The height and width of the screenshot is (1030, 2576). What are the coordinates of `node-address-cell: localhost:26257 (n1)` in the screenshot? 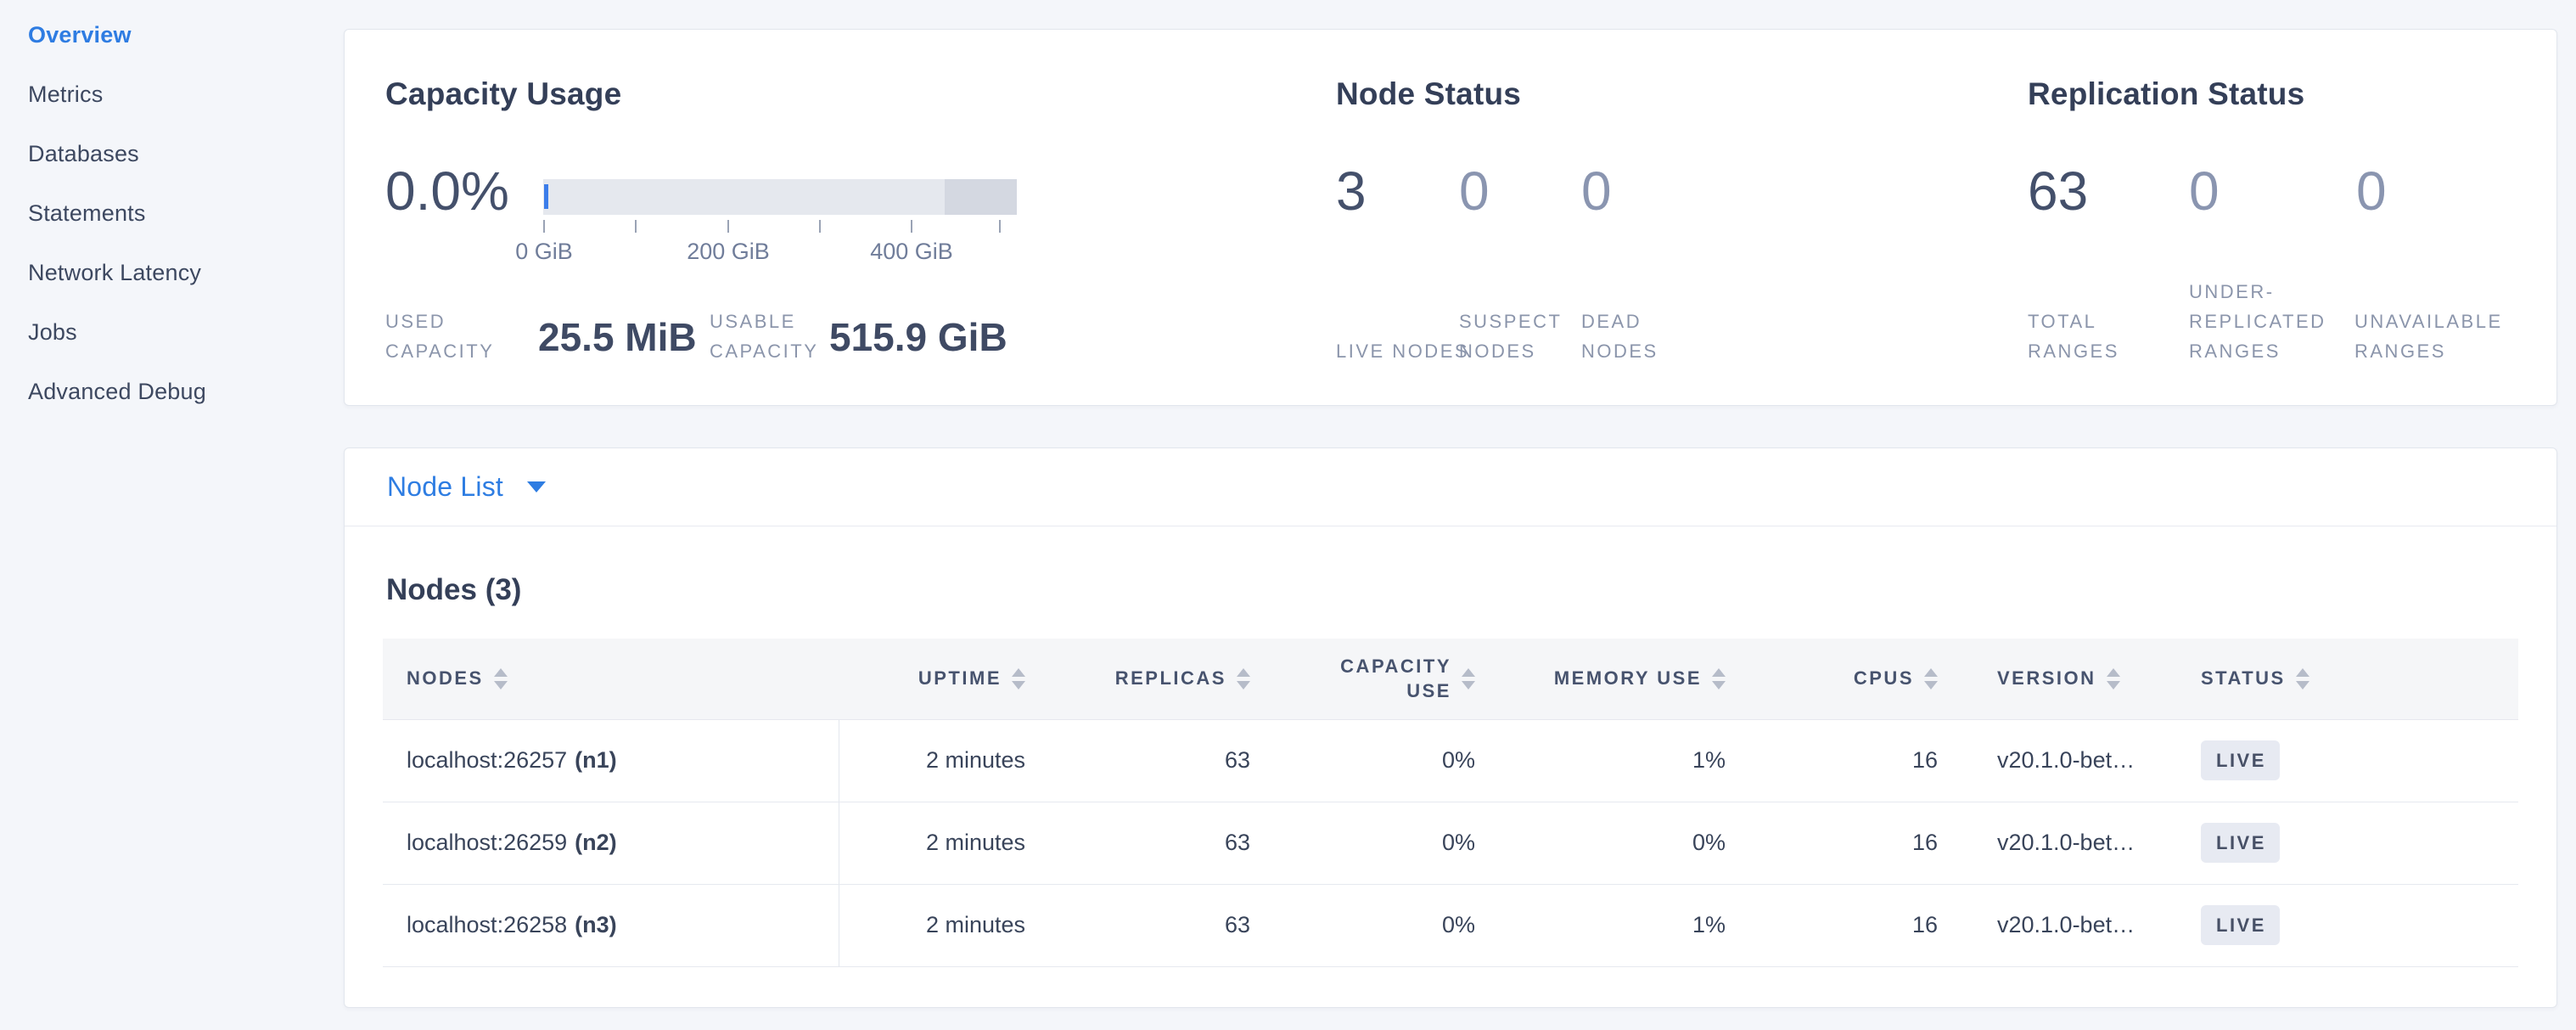 It's located at (611, 760).